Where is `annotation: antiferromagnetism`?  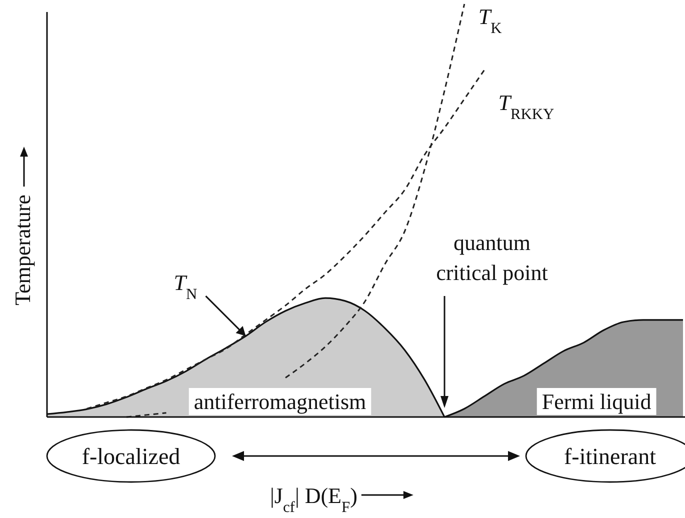
annotation: antiferromagnetism is located at coordinates (280, 401).